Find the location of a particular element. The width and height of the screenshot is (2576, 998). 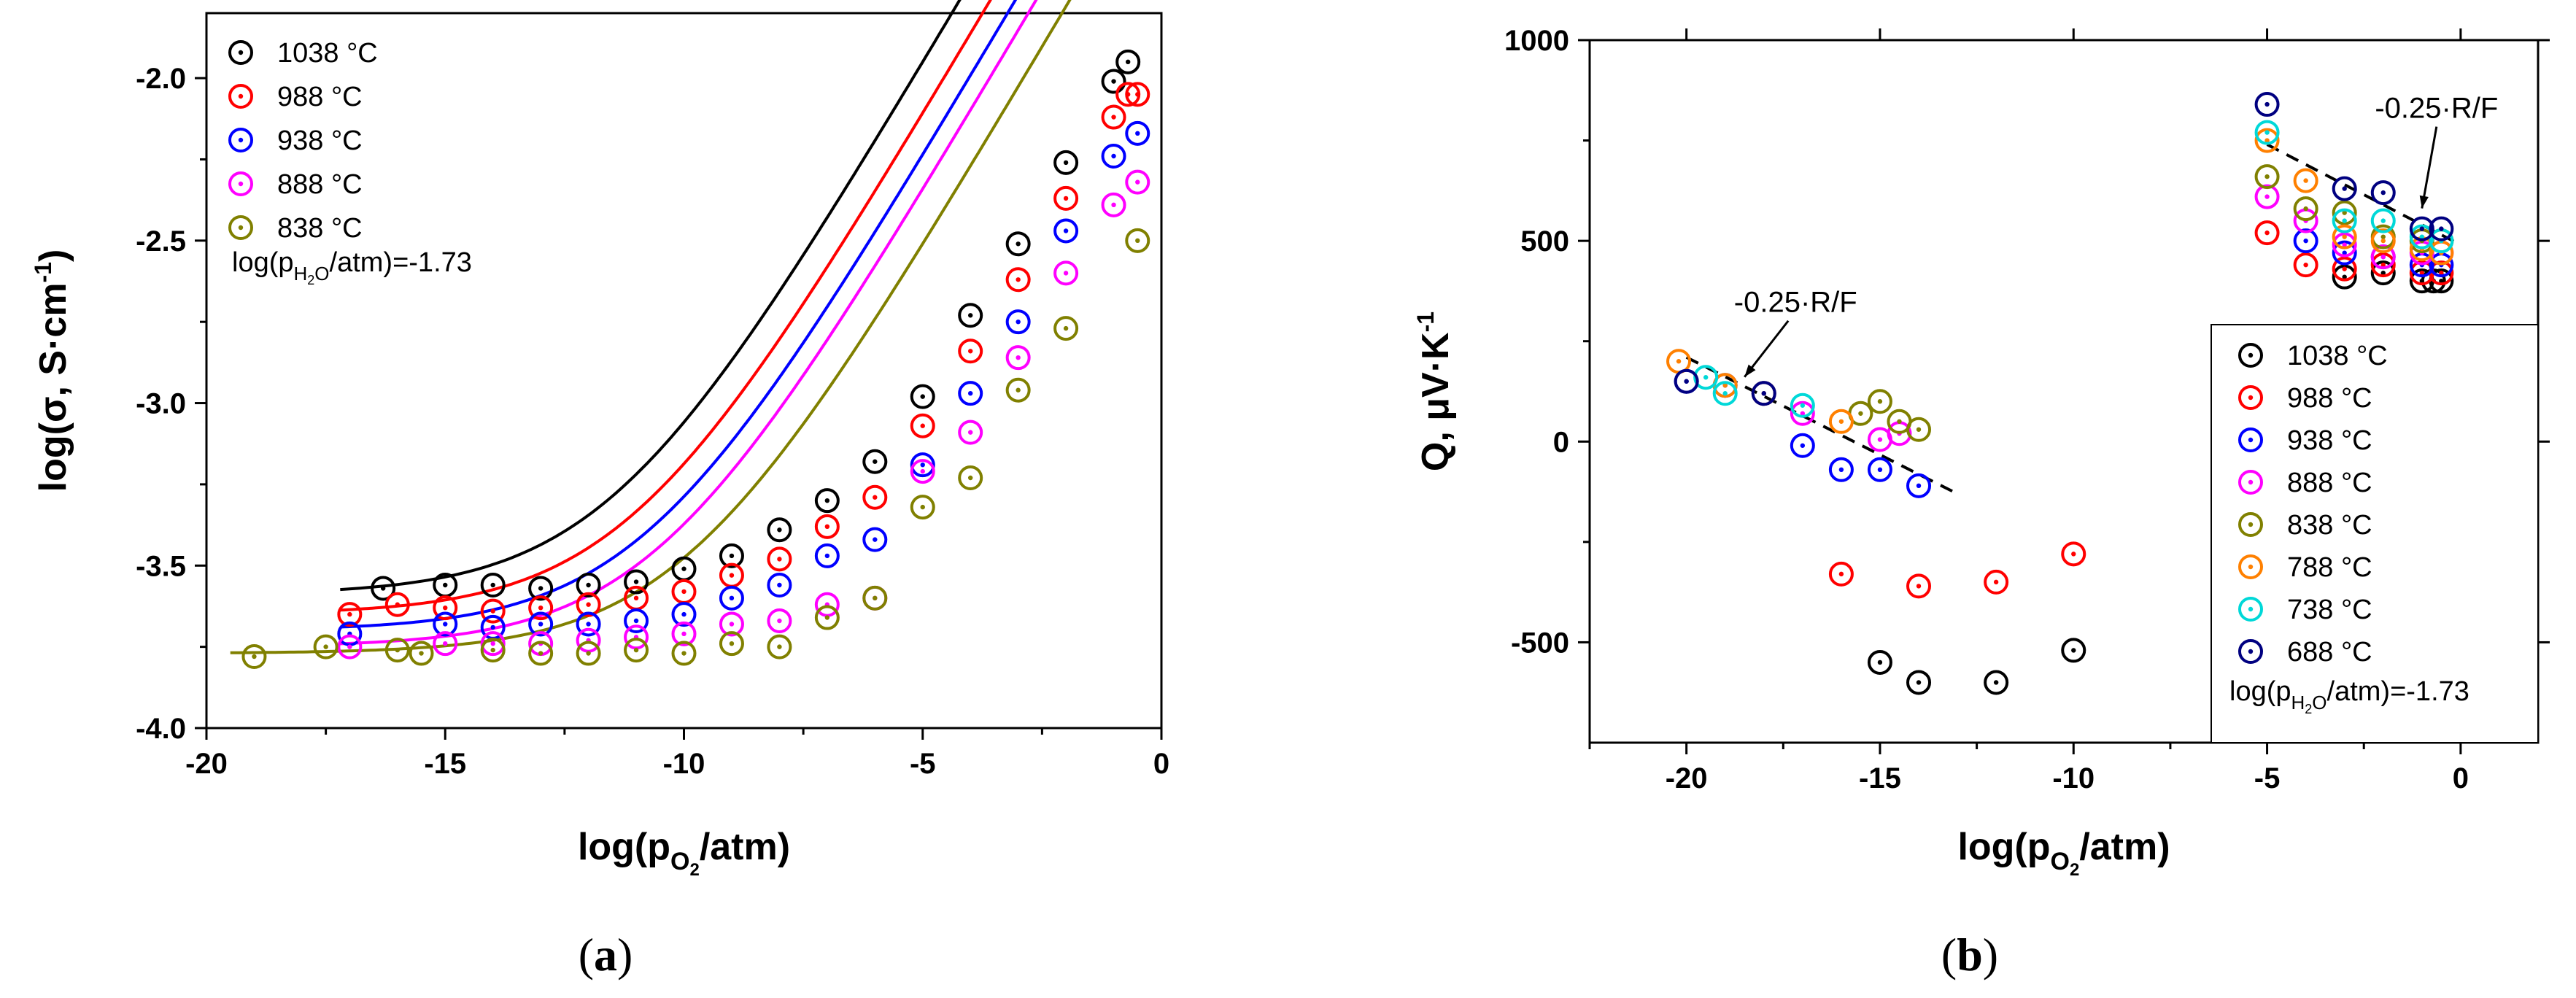

x-tick-label: 0 is located at coordinates (2461, 778).